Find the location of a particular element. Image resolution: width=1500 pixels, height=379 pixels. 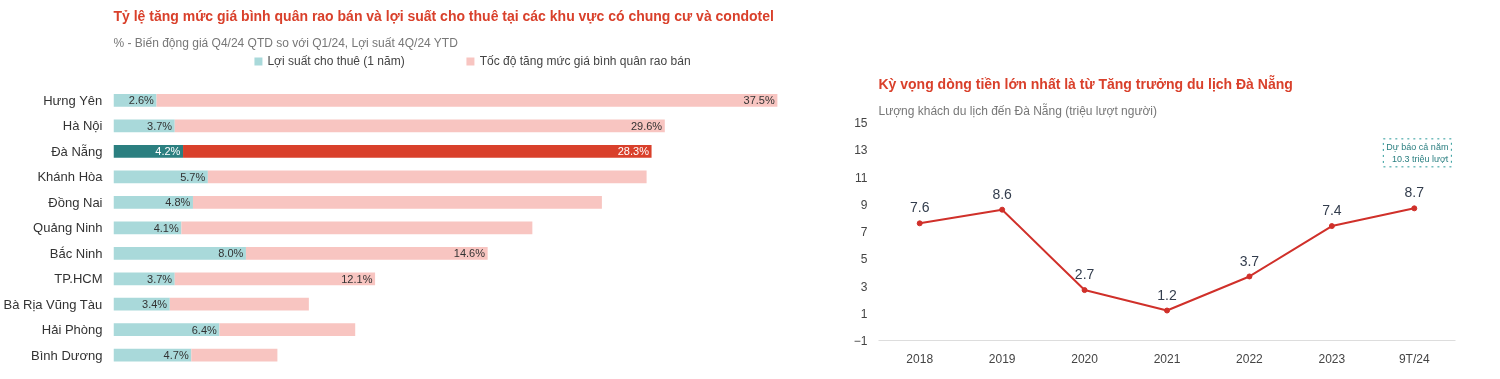

y-tick-label: Đà Nẵng is located at coordinates (77, 151).